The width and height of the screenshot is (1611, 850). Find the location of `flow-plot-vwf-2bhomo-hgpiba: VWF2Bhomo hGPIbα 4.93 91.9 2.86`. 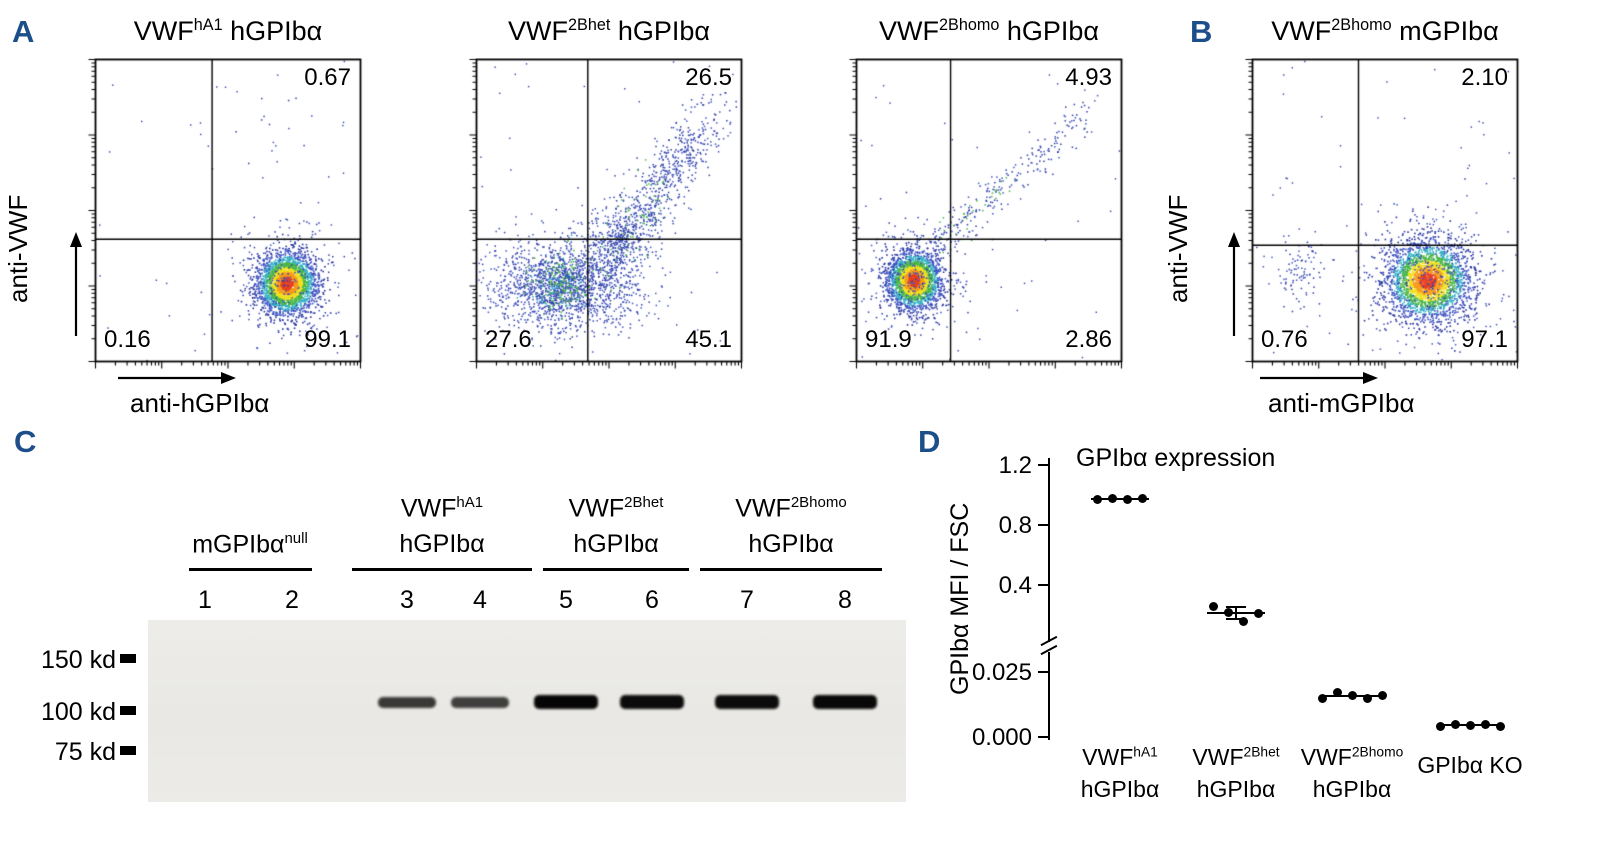

flow-plot-vwf-2bhomo-hgpiba: VWF2Bhomo hGPIbα 4.93 91.9 2.86 is located at coordinates (987, 204).